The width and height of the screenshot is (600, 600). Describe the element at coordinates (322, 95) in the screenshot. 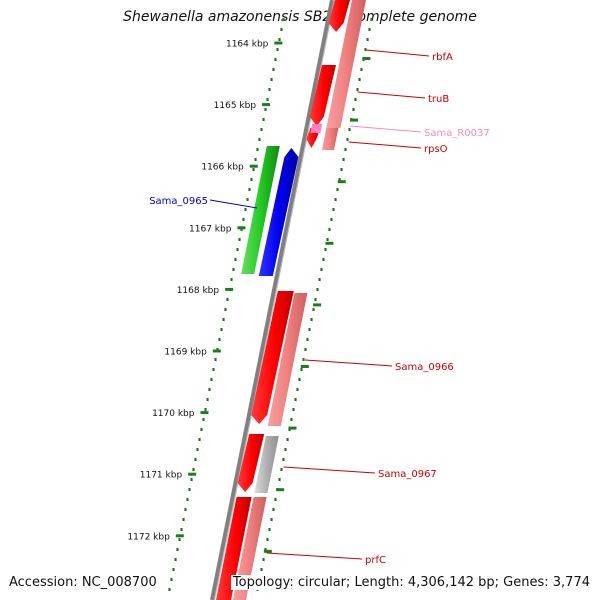

I see `cds-truB` at that location.